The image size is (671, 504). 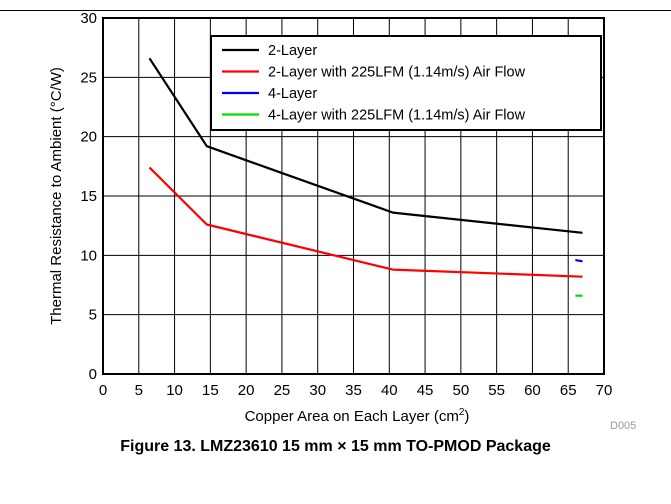 I want to click on legend-label: 2-Layer, so click(x=292, y=51).